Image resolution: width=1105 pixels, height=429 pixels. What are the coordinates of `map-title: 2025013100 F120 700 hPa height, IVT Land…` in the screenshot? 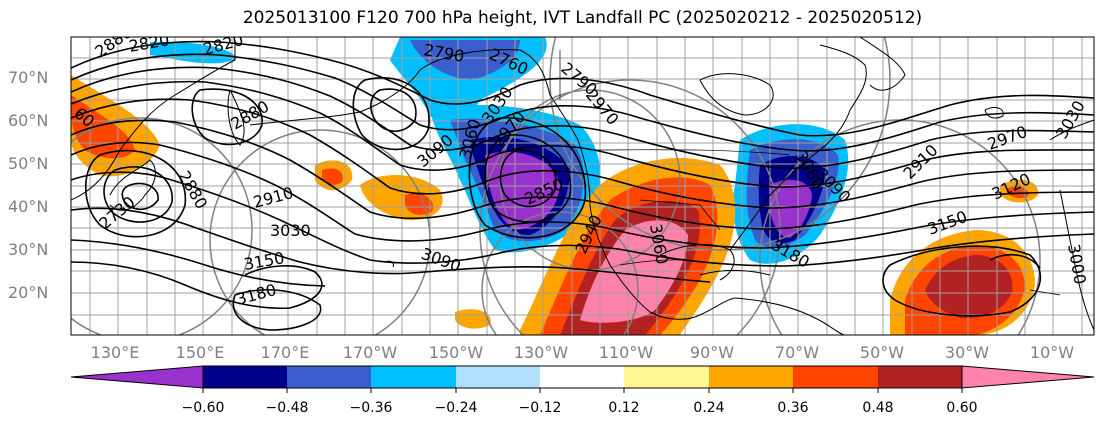 It's located at (582, 18).